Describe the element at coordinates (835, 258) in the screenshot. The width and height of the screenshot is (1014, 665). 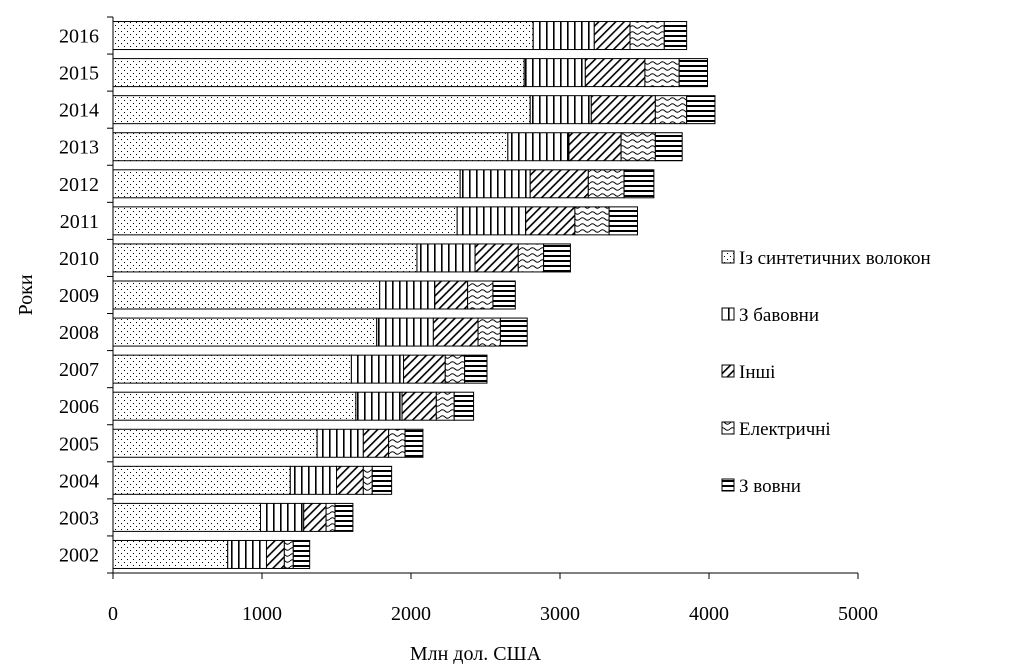
I see `legend-label-1: Із синтетичних волокон` at that location.